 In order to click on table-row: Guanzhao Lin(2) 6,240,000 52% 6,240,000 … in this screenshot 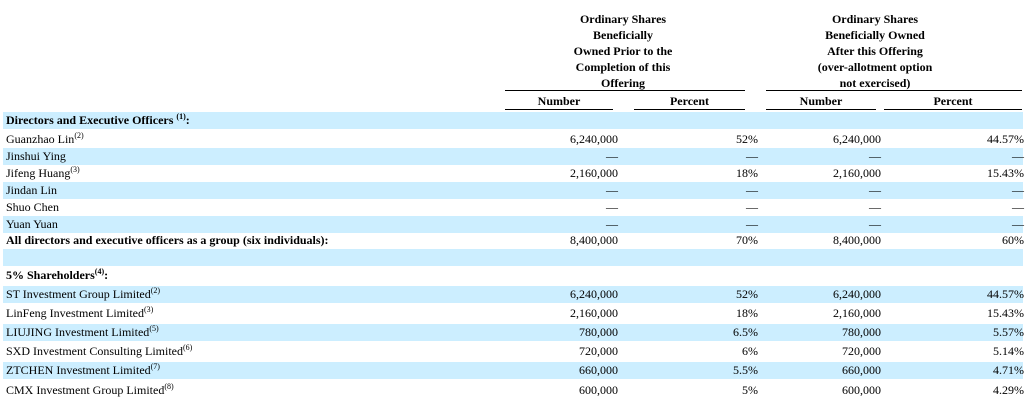, I will do `click(513, 139)`.